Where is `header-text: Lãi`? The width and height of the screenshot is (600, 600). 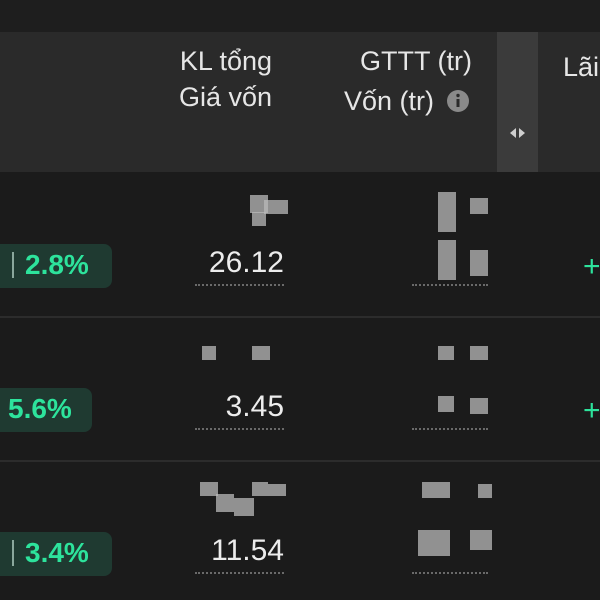 header-text: Lãi is located at coordinates (581, 67).